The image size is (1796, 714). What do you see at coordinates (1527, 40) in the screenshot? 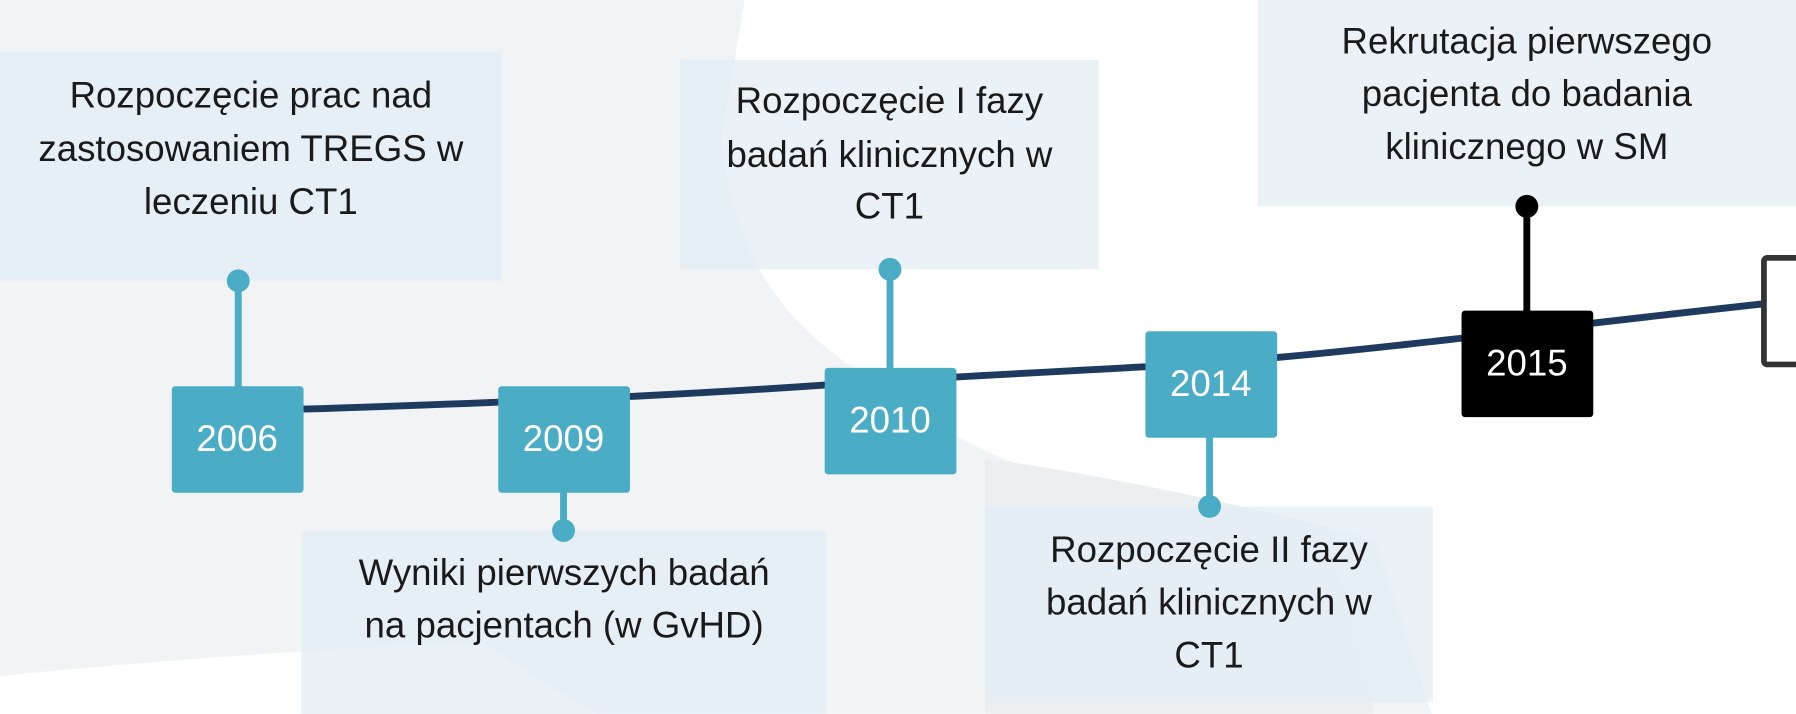
I see `event-label: Rekrutacja pierwszego` at bounding box center [1527, 40].